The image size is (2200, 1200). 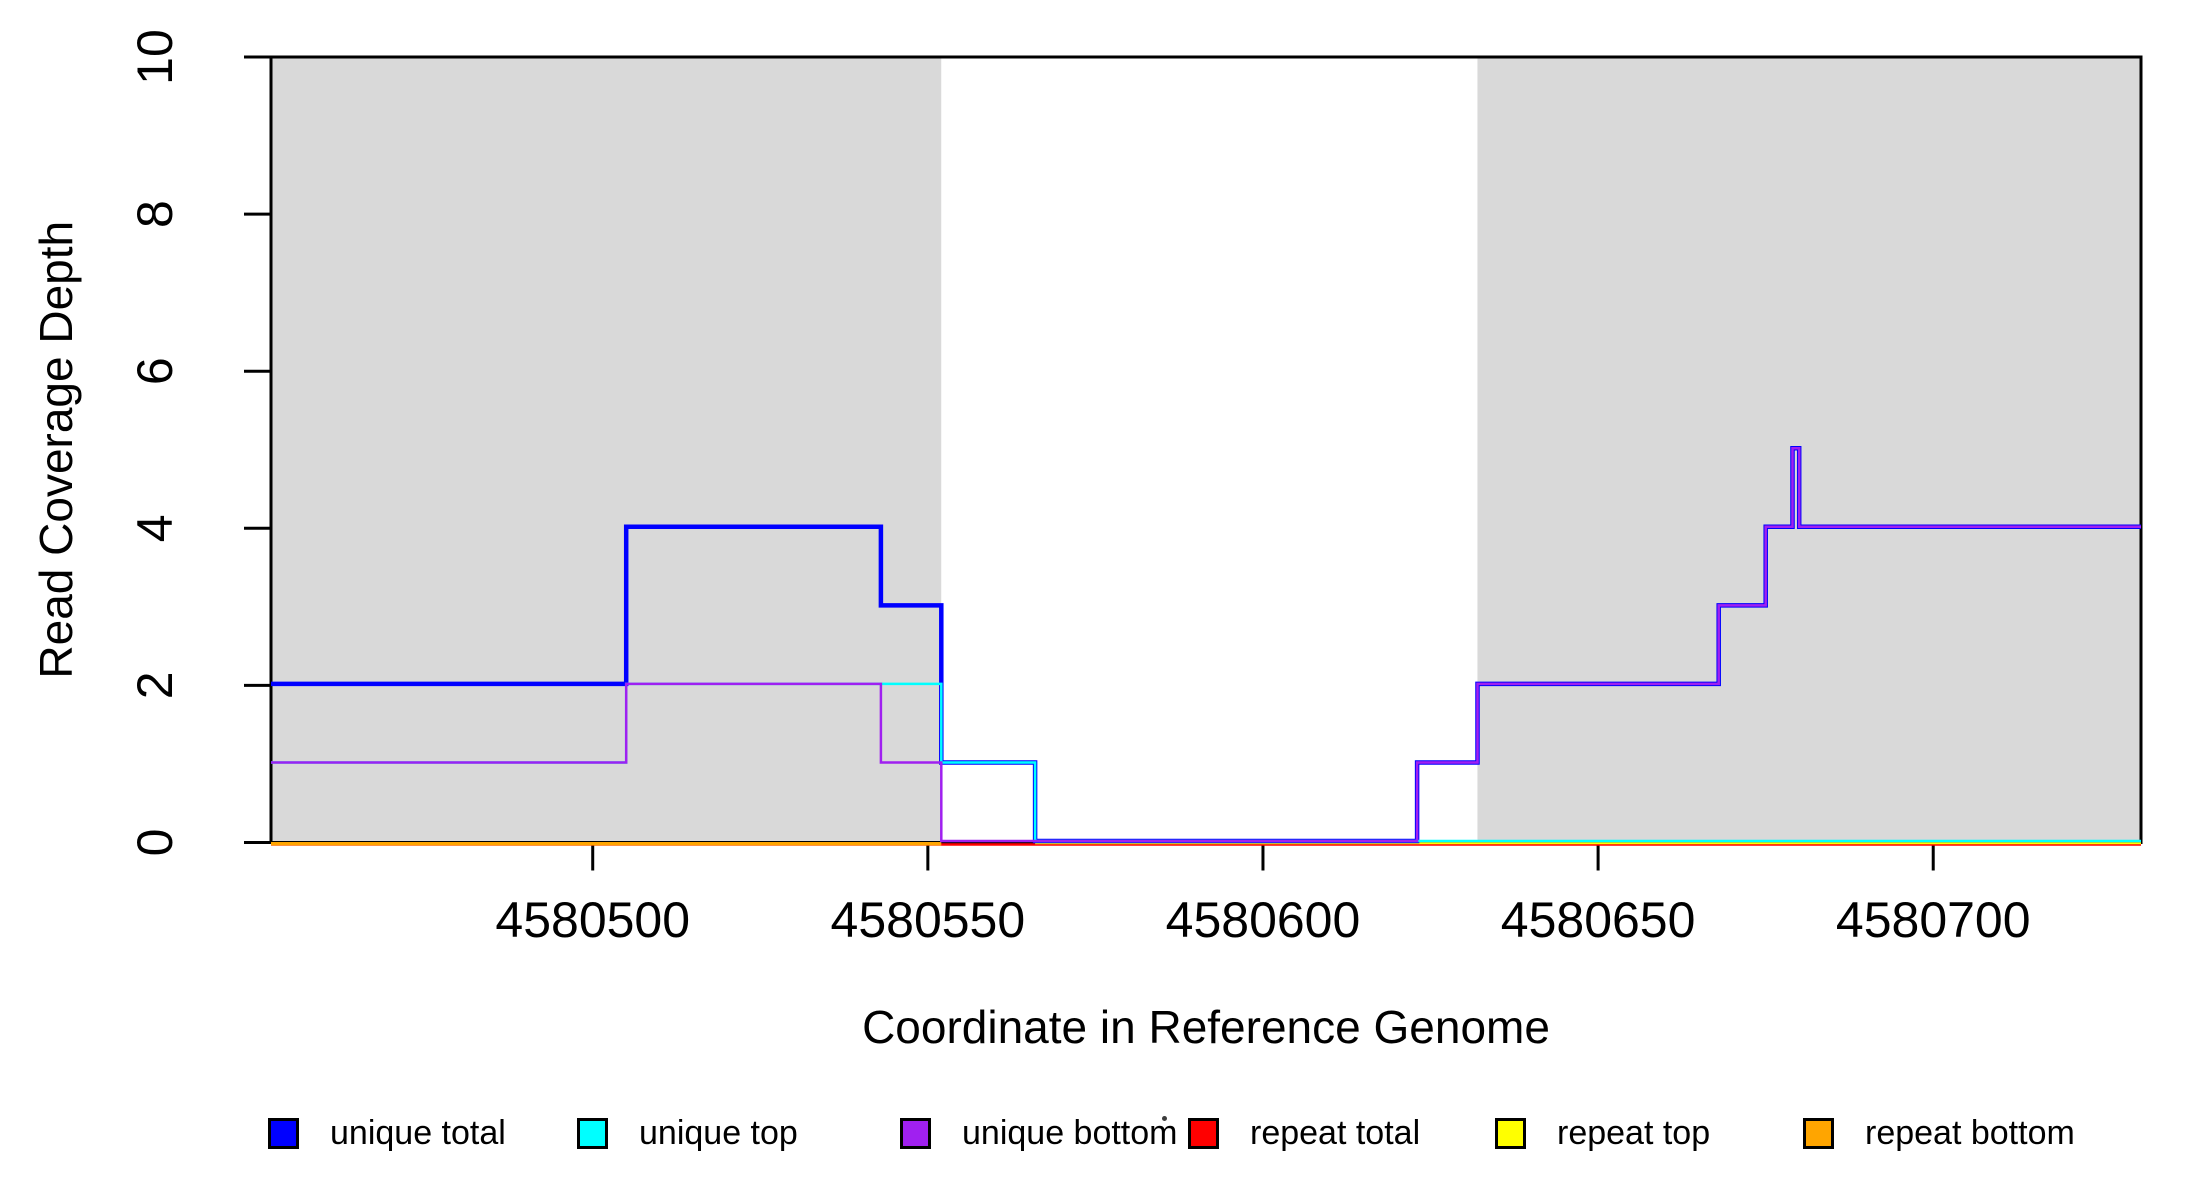 I want to click on x-tick-label: 4580550, so click(x=928, y=920).